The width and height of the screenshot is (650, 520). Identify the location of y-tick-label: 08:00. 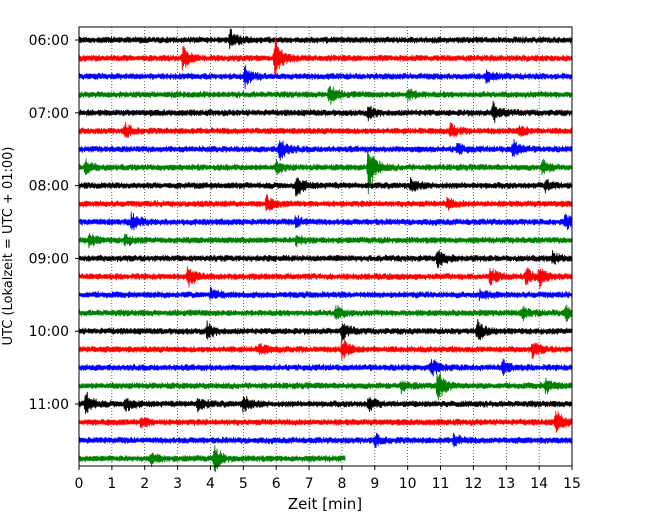
(49, 187).